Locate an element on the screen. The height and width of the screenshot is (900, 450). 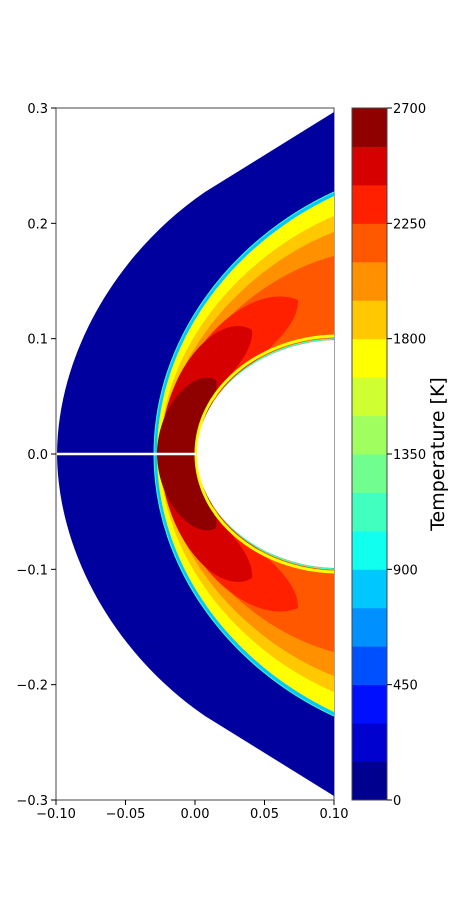
x-tick-label: −0.05 is located at coordinates (126, 814).